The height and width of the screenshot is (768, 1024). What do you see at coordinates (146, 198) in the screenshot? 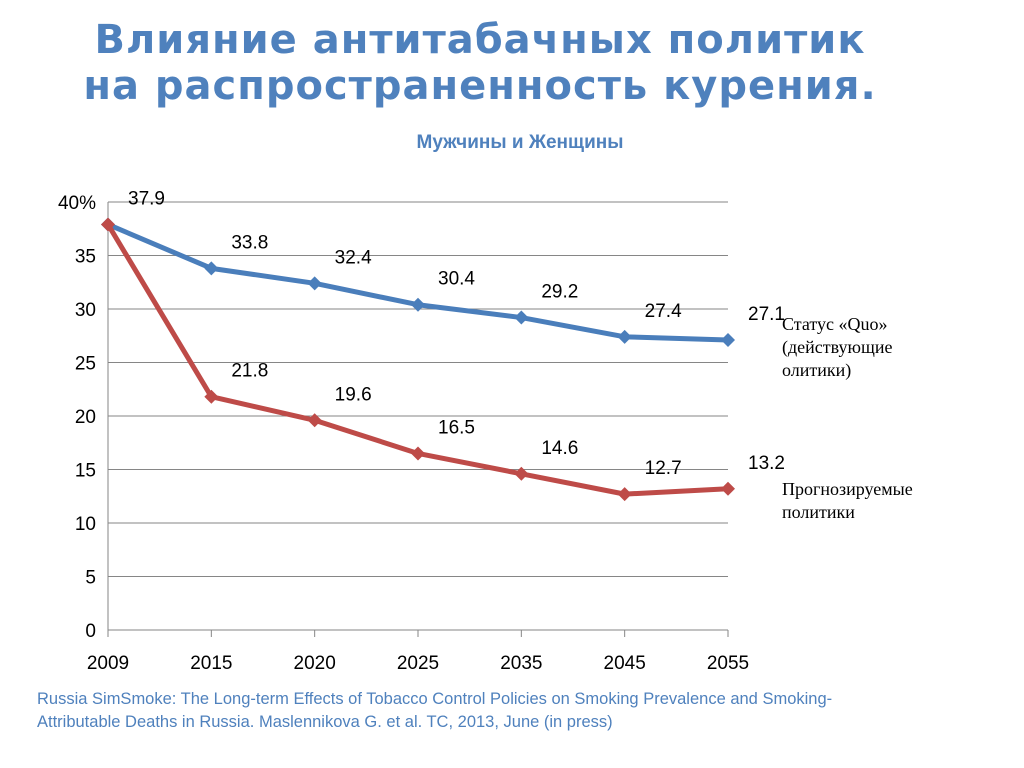
I see `data-label: 37.9` at bounding box center [146, 198].